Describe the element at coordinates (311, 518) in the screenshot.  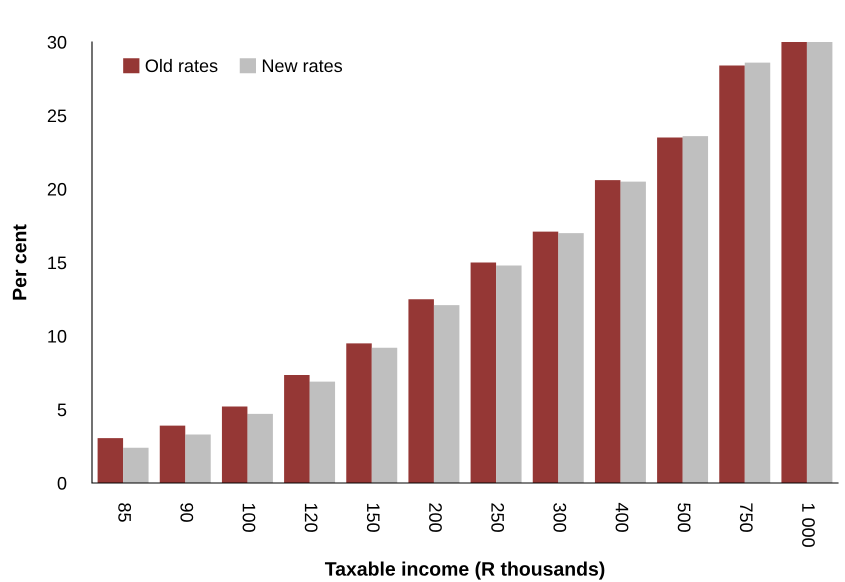
I see `x-tick-label: 120` at that location.